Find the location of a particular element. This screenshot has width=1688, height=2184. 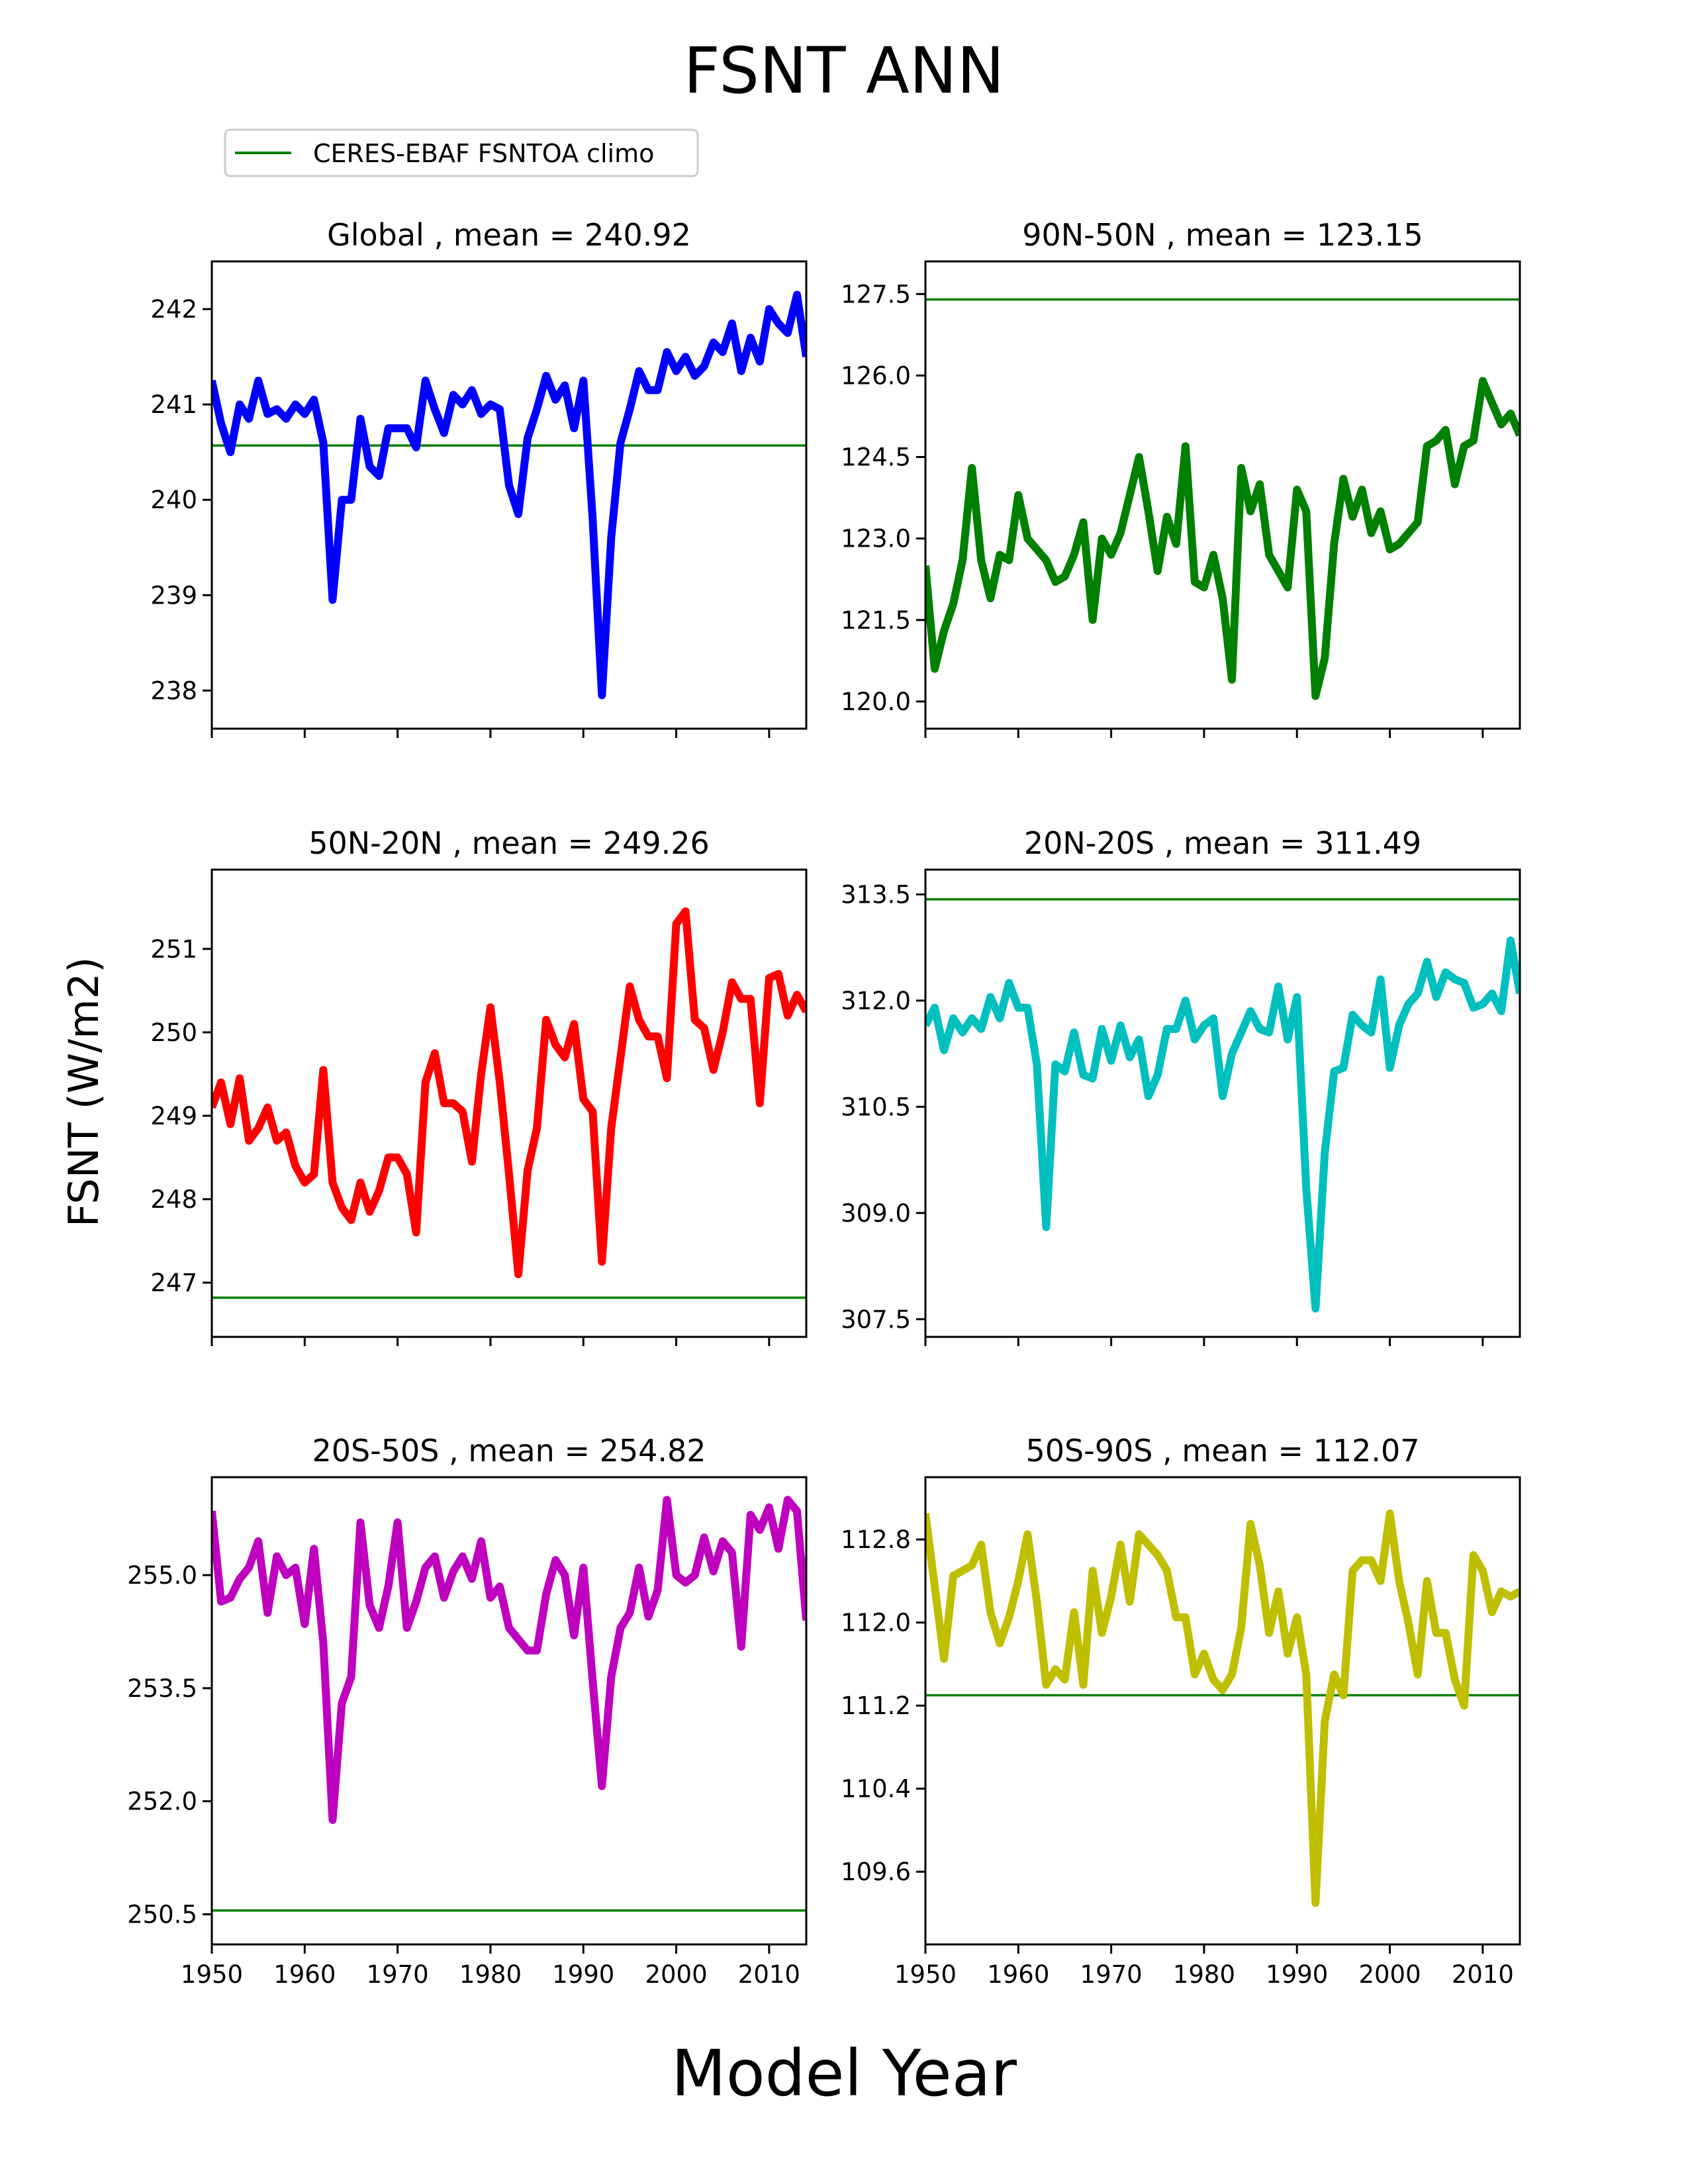

figure-title: FSNT ANN is located at coordinates (844, 71).